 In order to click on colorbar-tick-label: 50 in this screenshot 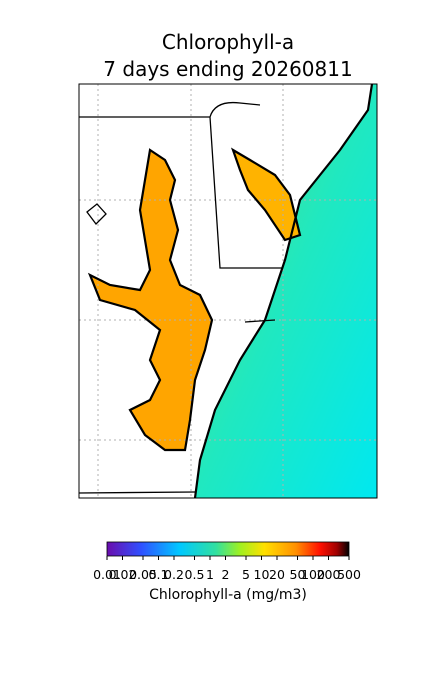, I will do `click(298, 574)`.